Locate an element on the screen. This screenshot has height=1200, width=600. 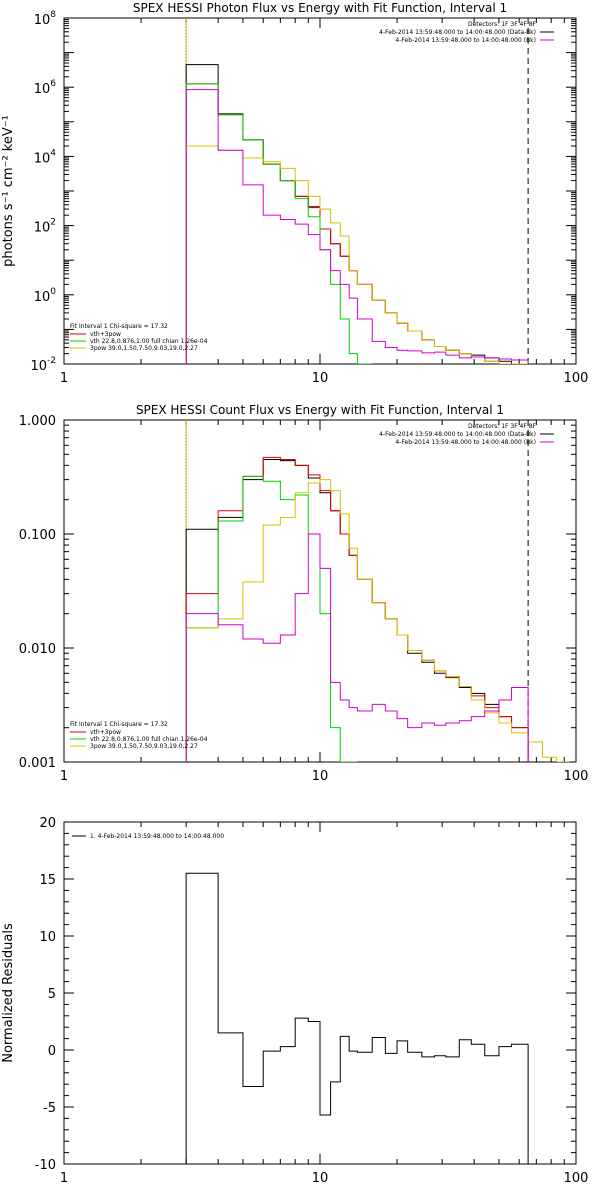
y-axis-label: photons s⁻¹ cm⁻² keV⁻¹ is located at coordinates (8, 191).